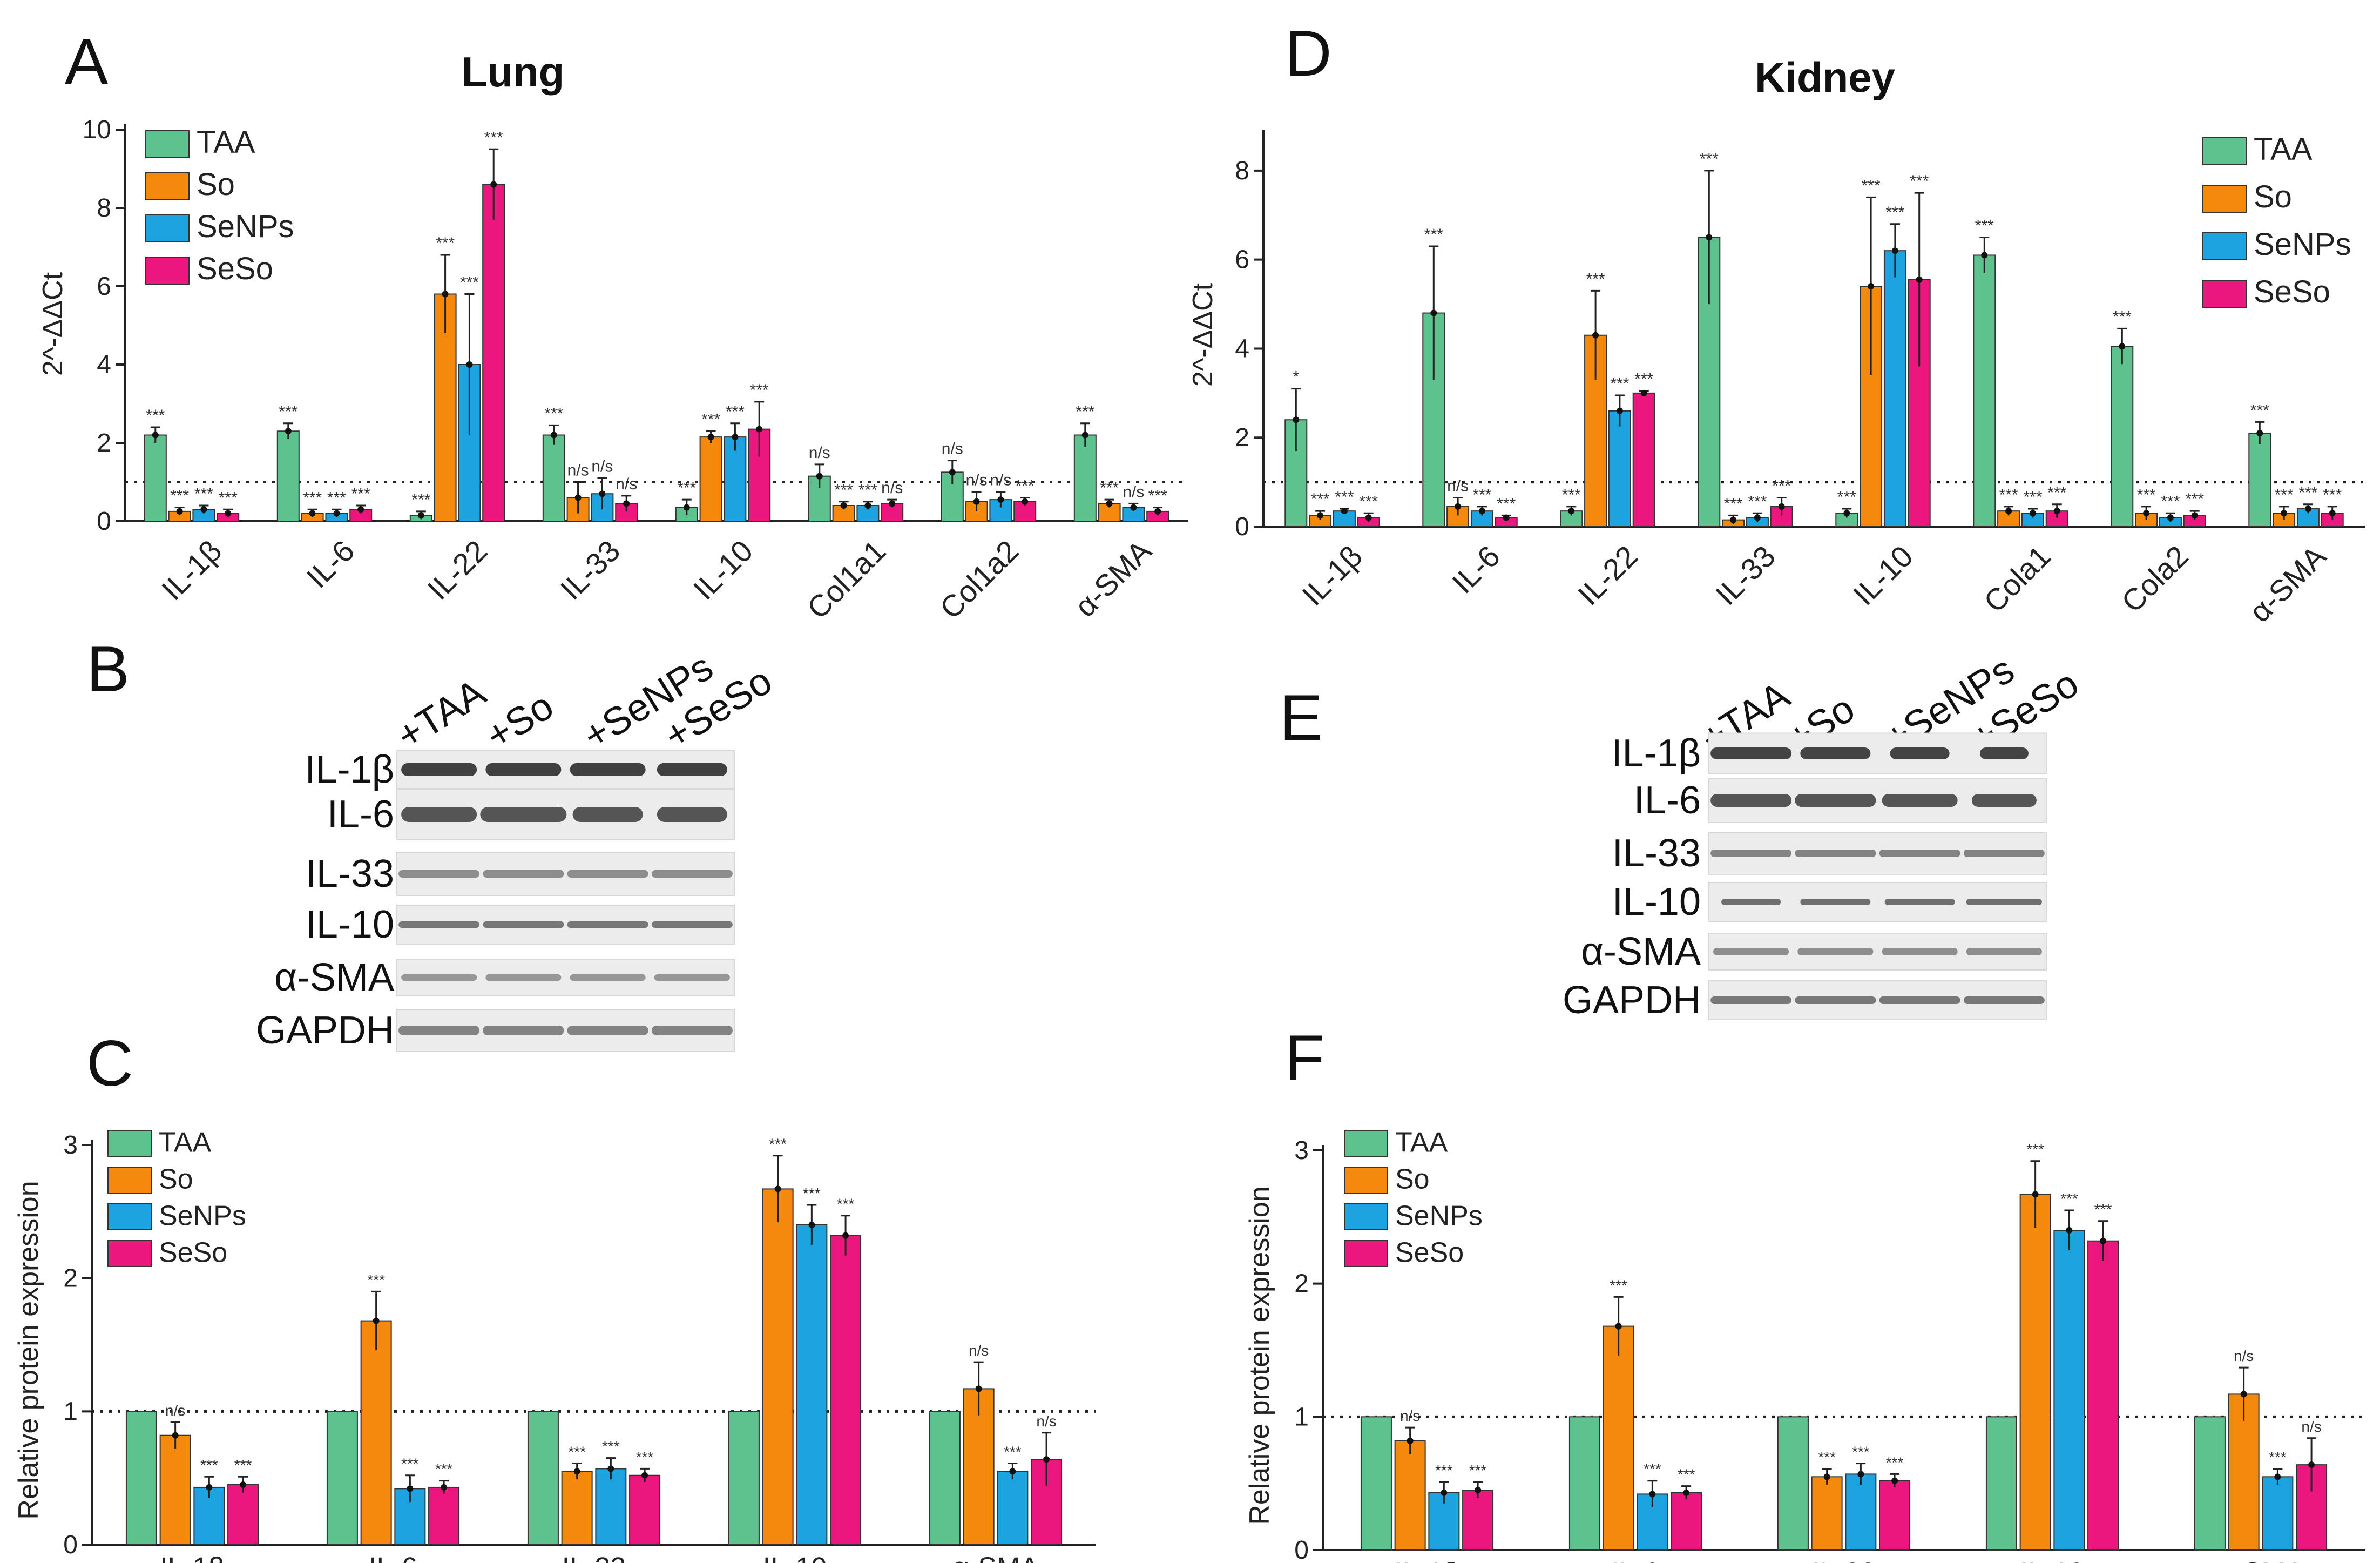  What do you see at coordinates (1835, 951) in the screenshot?
I see `blot-band-sma` at bounding box center [1835, 951].